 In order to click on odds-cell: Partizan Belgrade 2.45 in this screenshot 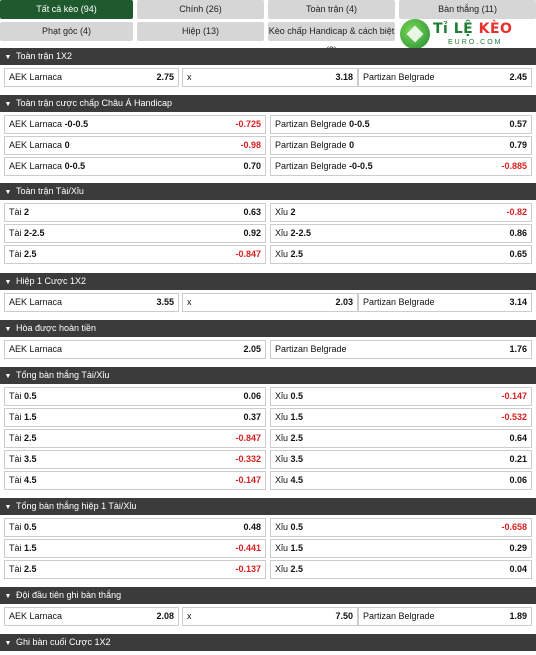, I will do `click(445, 77)`.